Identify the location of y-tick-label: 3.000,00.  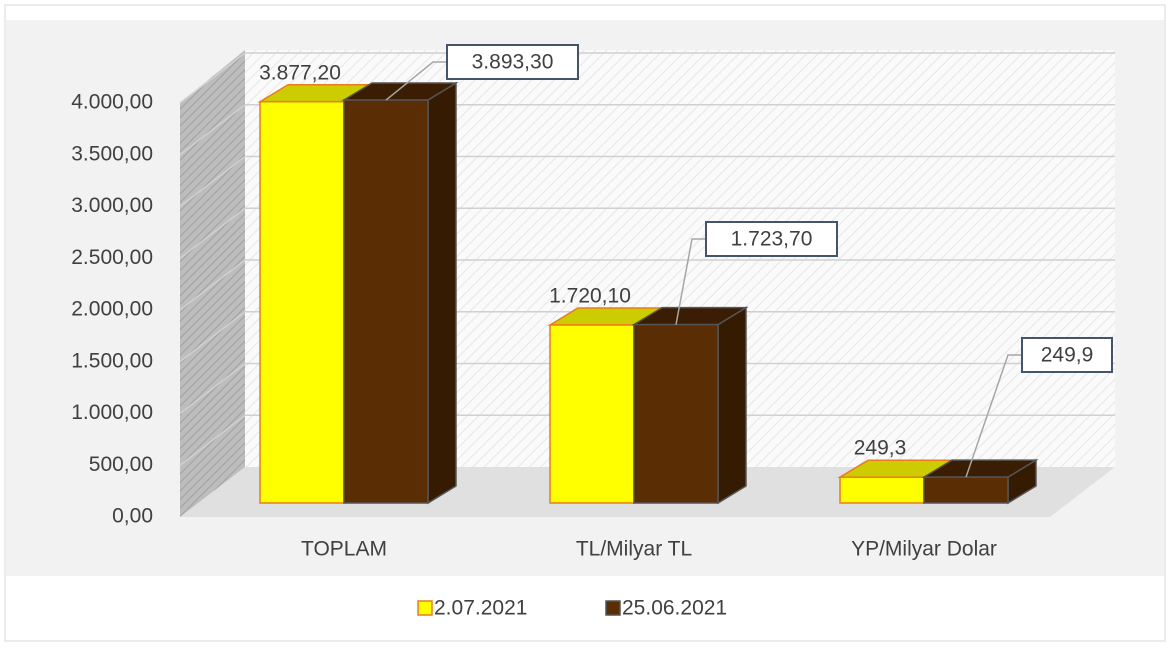
(112, 205).